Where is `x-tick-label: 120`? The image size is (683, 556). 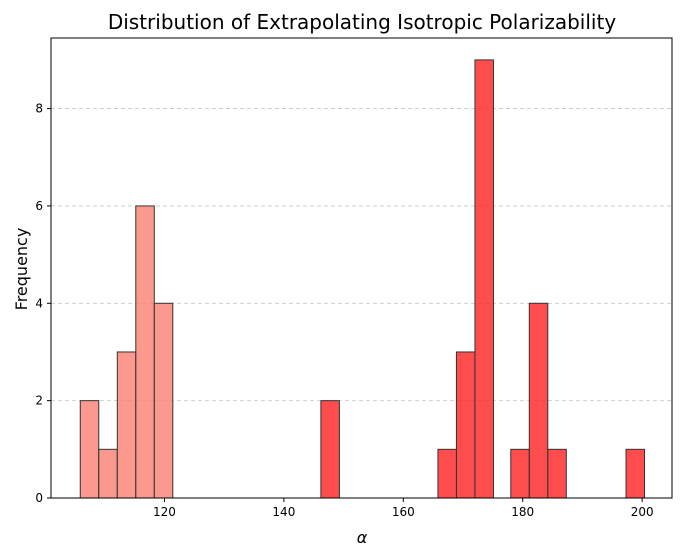
x-tick-label: 120 is located at coordinates (164, 512).